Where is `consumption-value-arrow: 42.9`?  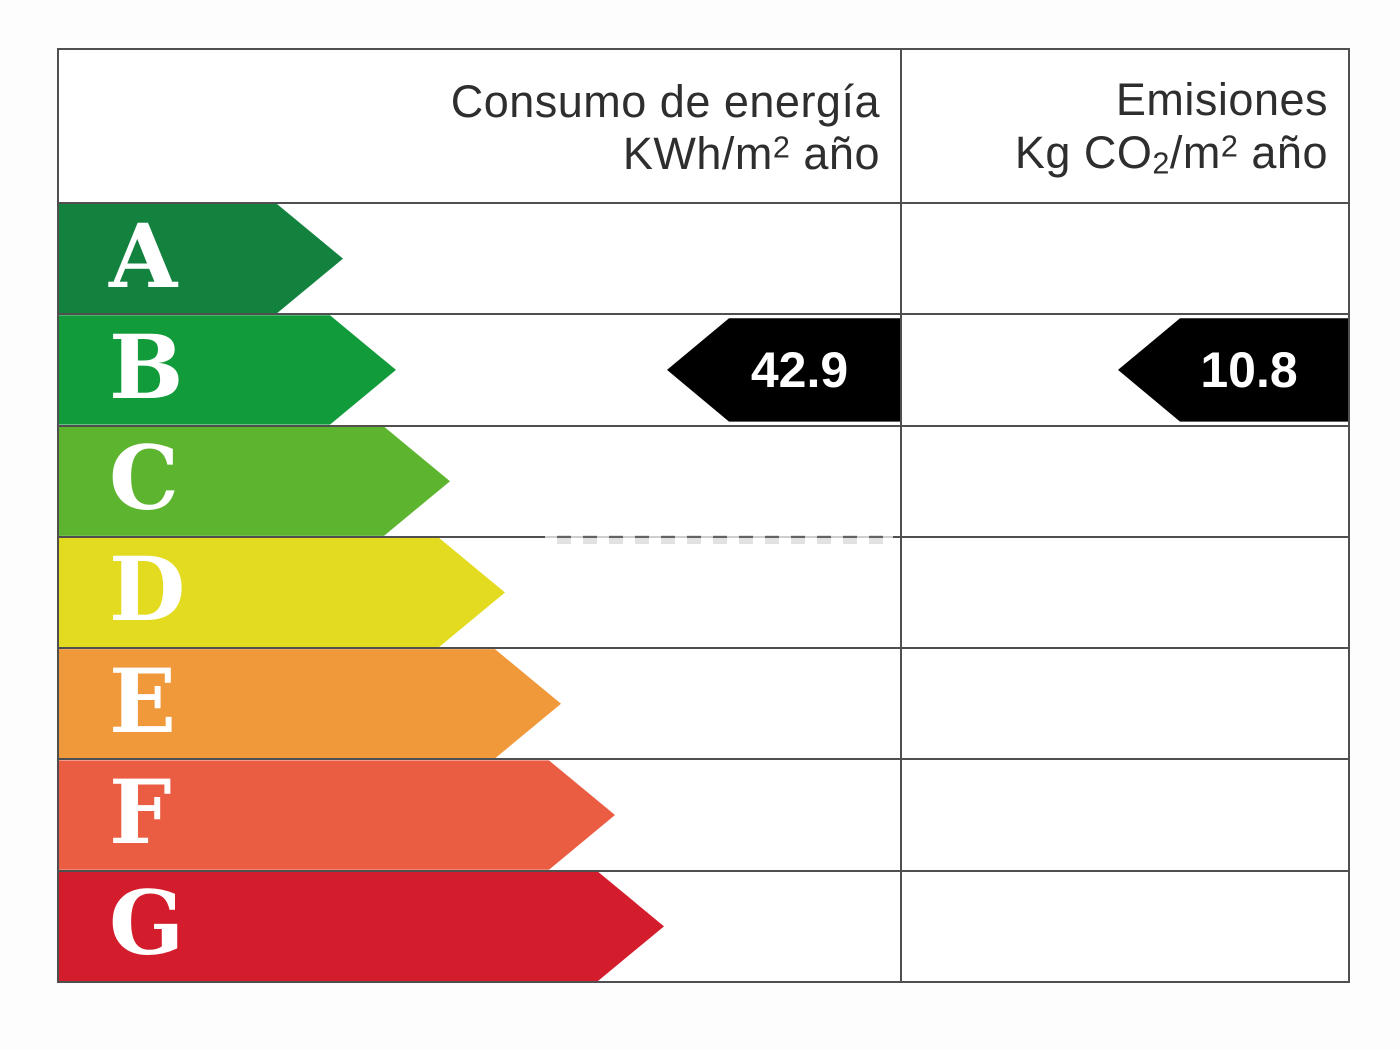
consumption-value-arrow: 42.9 is located at coordinates (783, 370).